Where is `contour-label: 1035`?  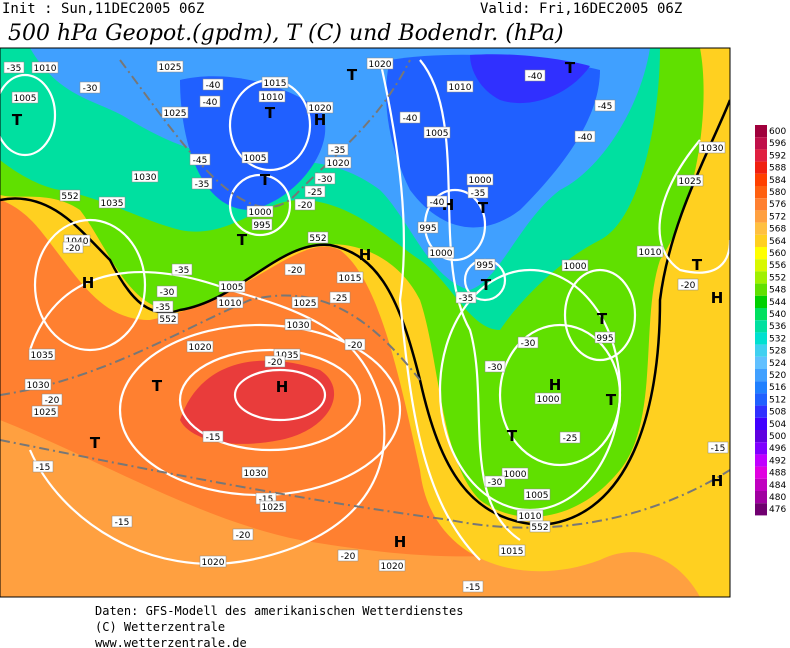
contour-label: 1035 is located at coordinates (42, 356).